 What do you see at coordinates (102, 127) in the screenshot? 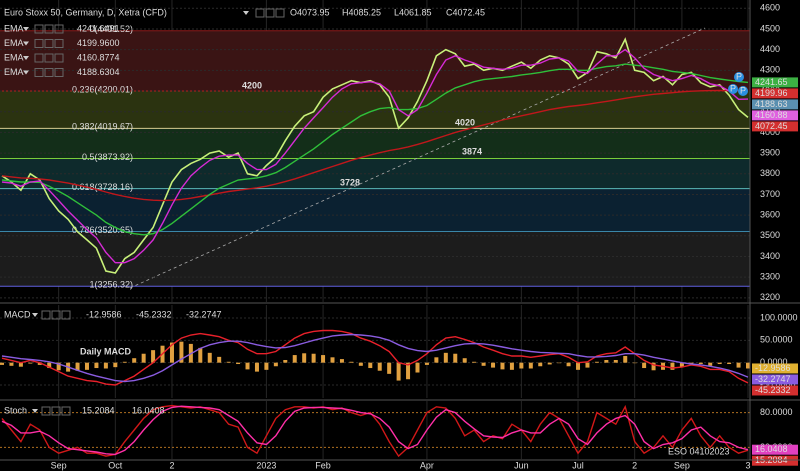
I see `fib-label: 0.382(4019.67)` at bounding box center [102, 127].